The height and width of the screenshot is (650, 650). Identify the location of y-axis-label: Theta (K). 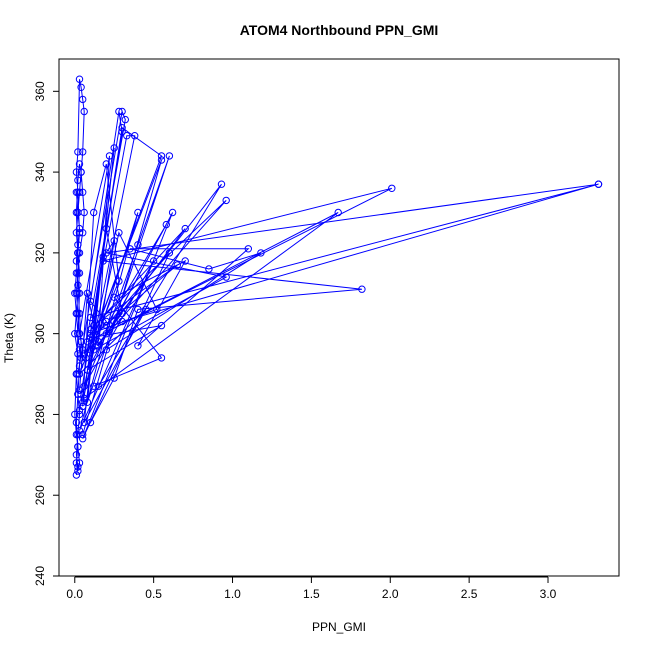
(9, 338).